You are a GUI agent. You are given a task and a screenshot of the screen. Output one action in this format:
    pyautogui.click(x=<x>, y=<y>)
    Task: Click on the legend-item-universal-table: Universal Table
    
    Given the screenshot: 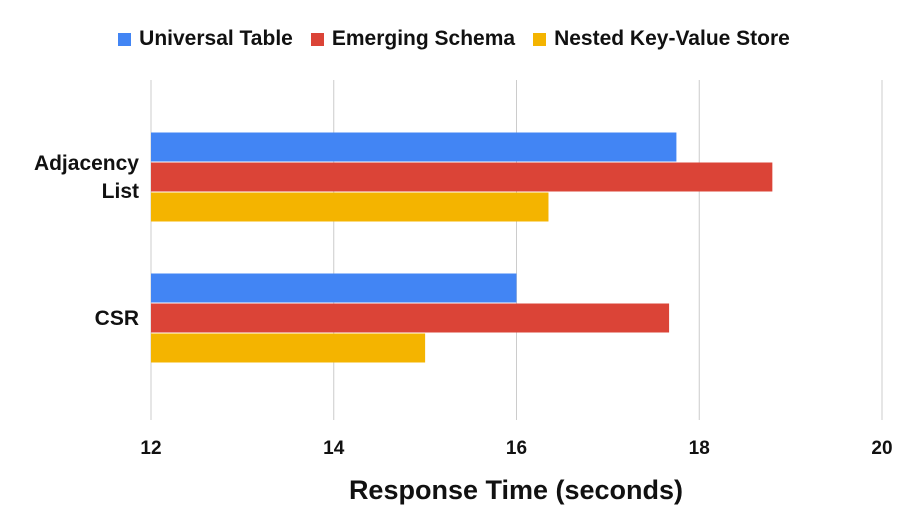 What is the action you would take?
    pyautogui.click(x=205, y=39)
    